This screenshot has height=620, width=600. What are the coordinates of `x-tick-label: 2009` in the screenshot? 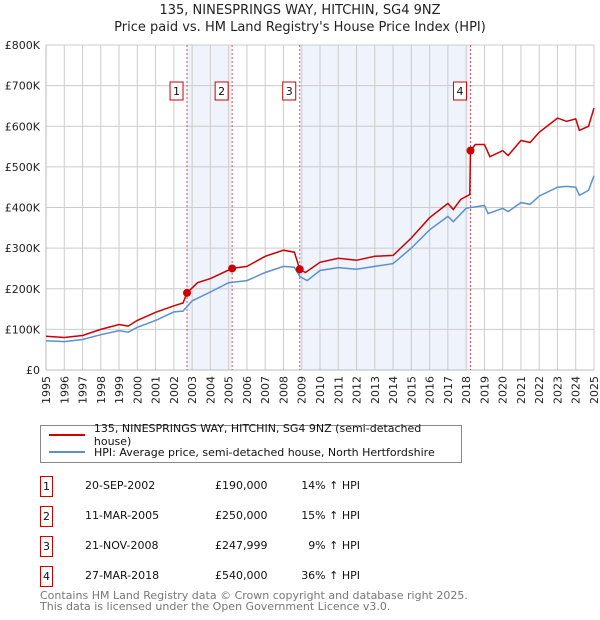 It's located at (302, 390).